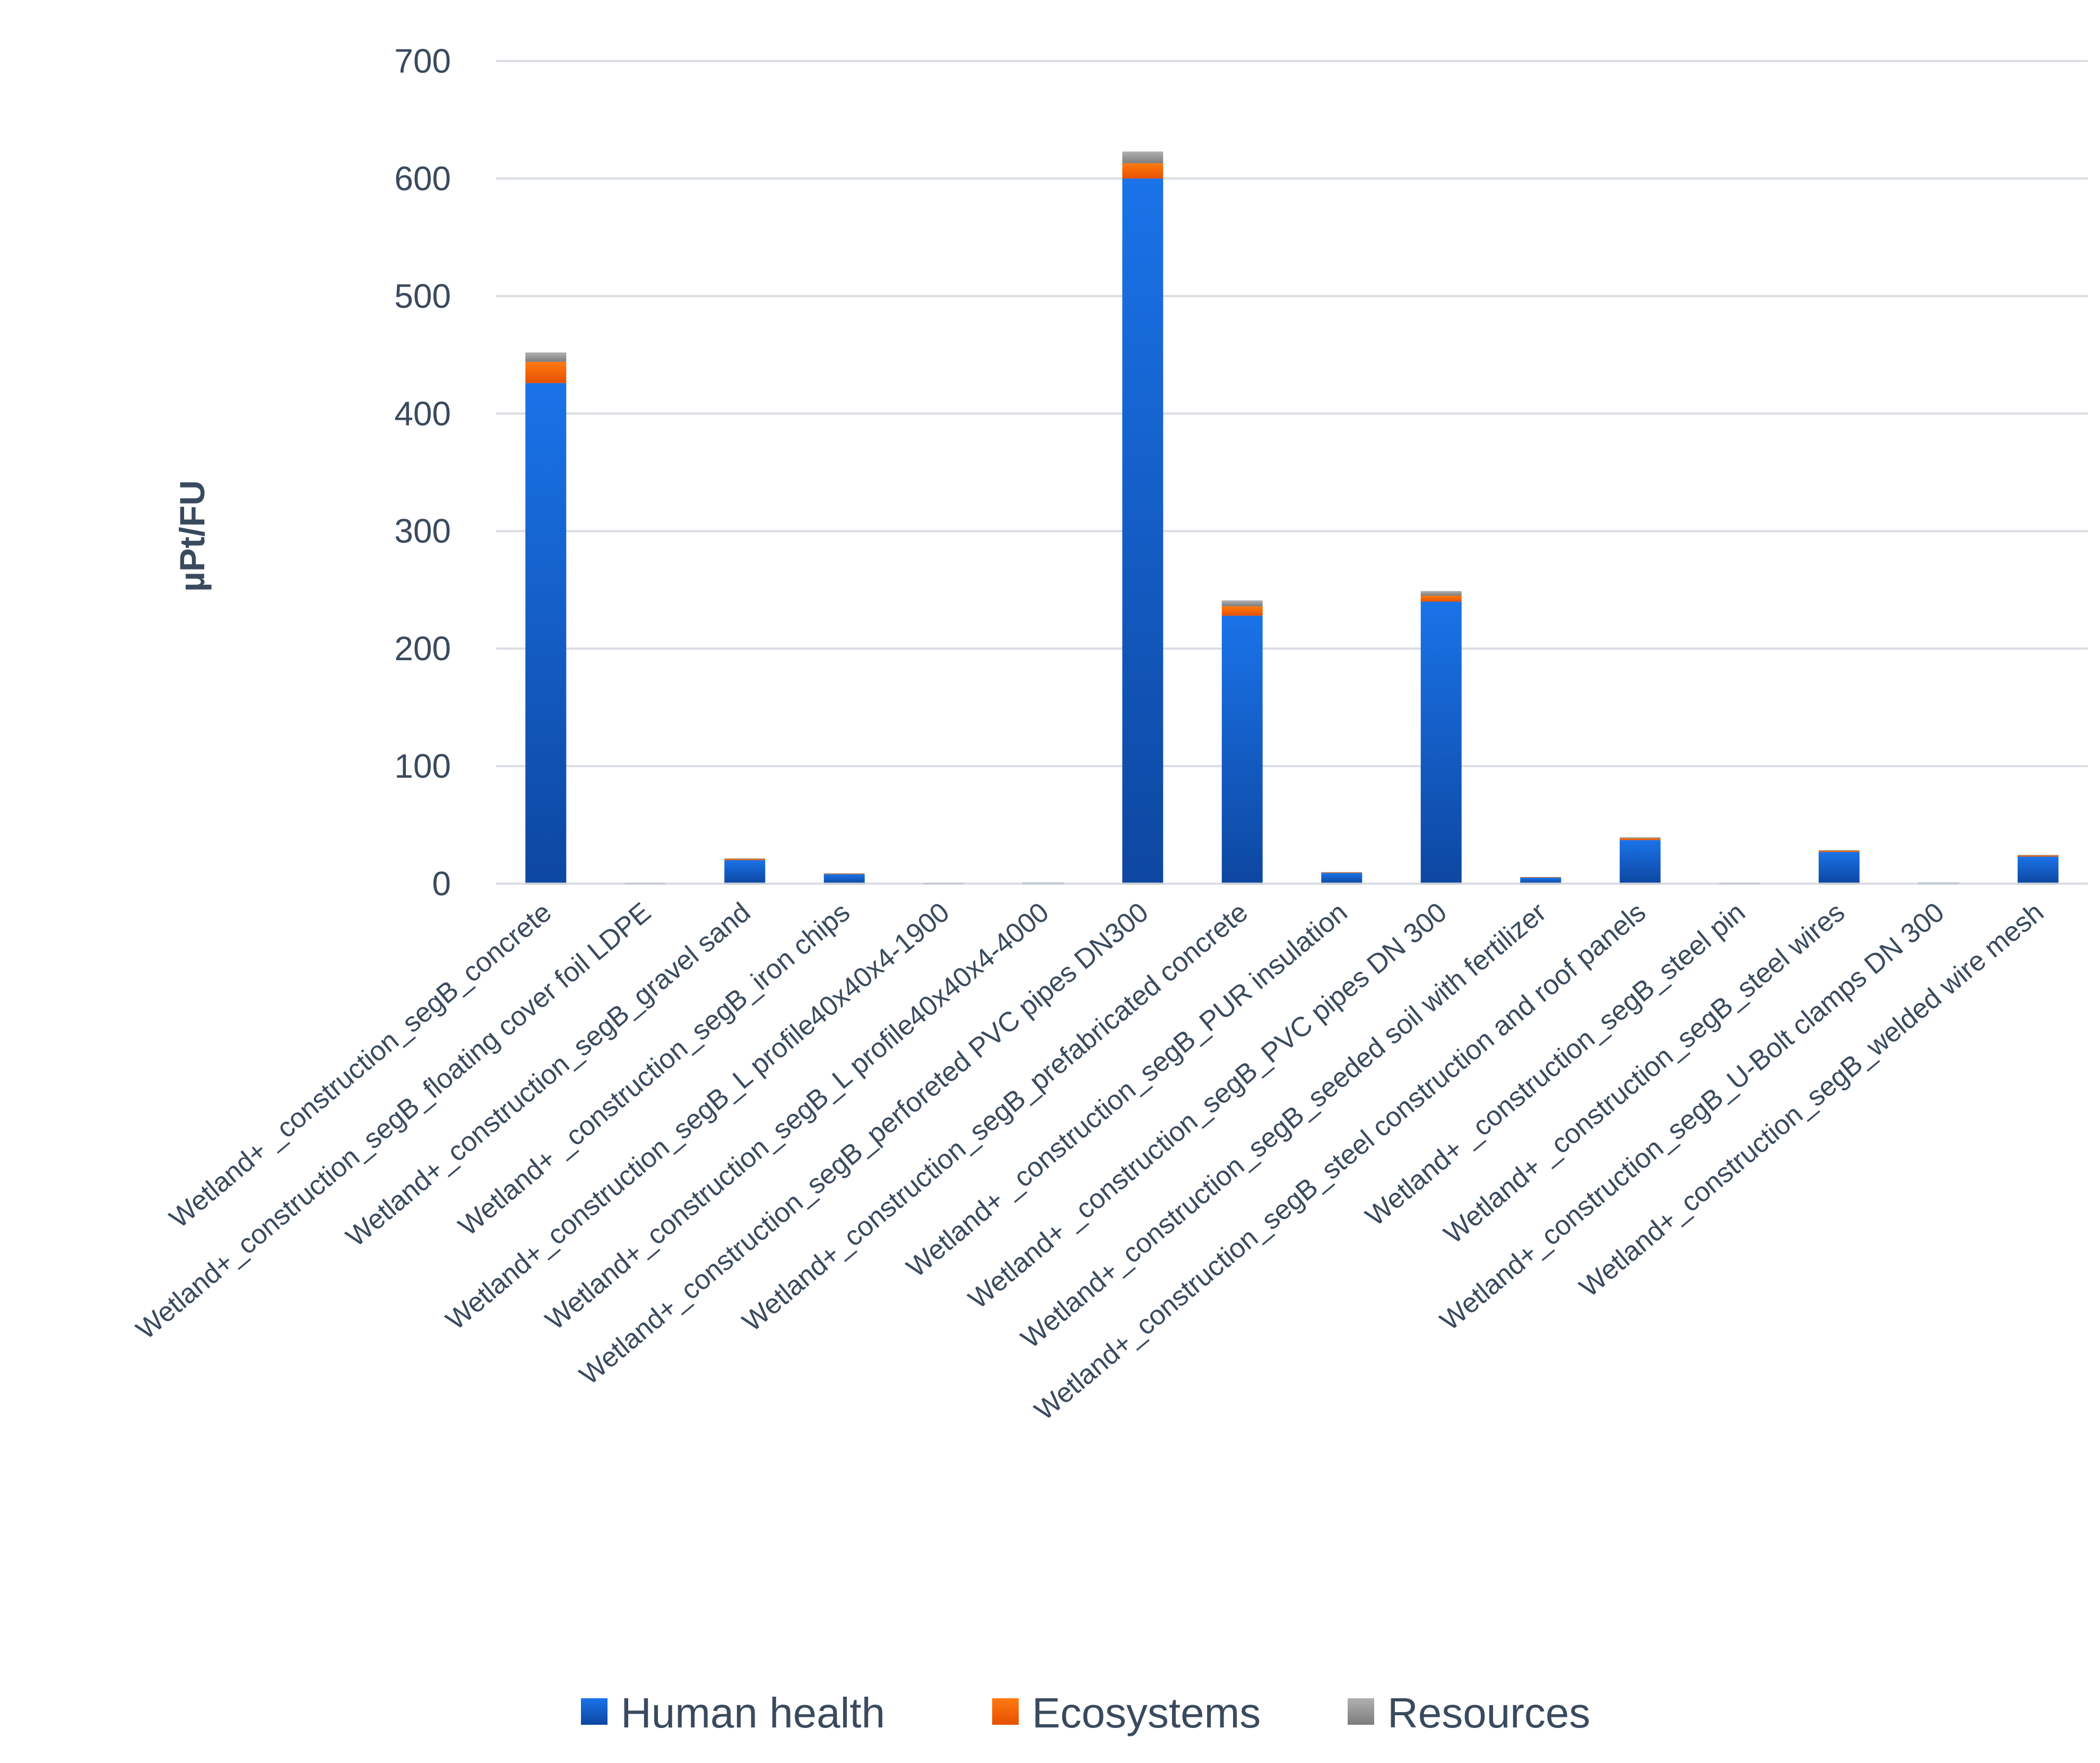  I want to click on y-tick-label: 500, so click(422, 296).